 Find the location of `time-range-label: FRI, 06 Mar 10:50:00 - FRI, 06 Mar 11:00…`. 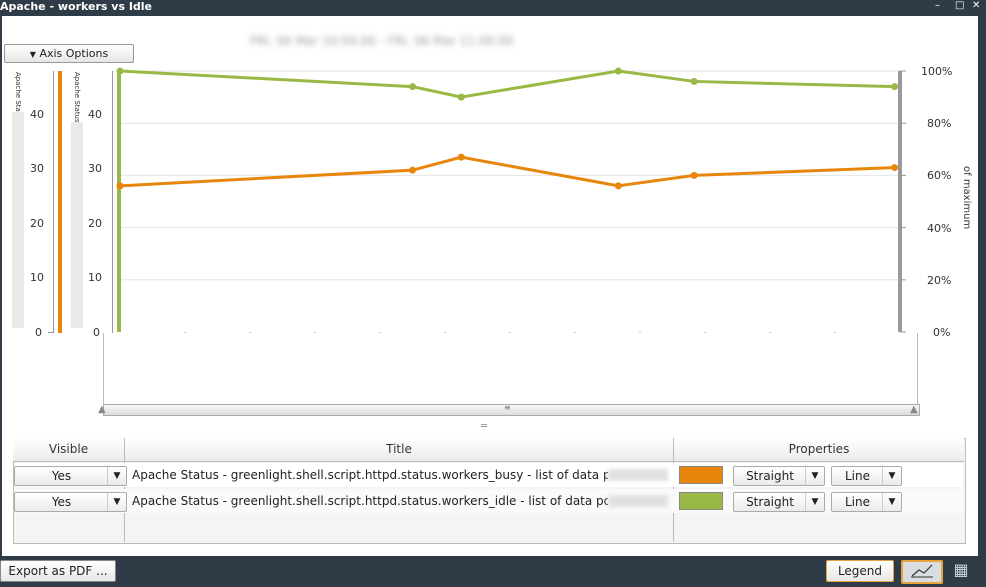

time-range-label: FRI, 06 Mar 10:50:00 - FRI, 06 Mar 11:00… is located at coordinates (382, 41).